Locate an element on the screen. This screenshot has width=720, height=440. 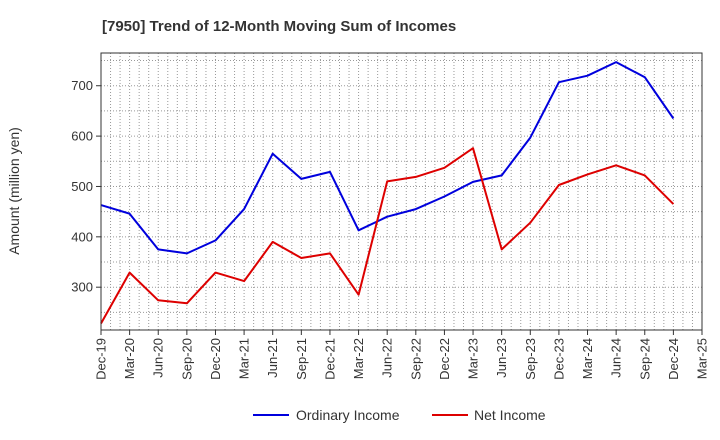
x-tick-label: Sep-23 is located at coordinates (530, 359).